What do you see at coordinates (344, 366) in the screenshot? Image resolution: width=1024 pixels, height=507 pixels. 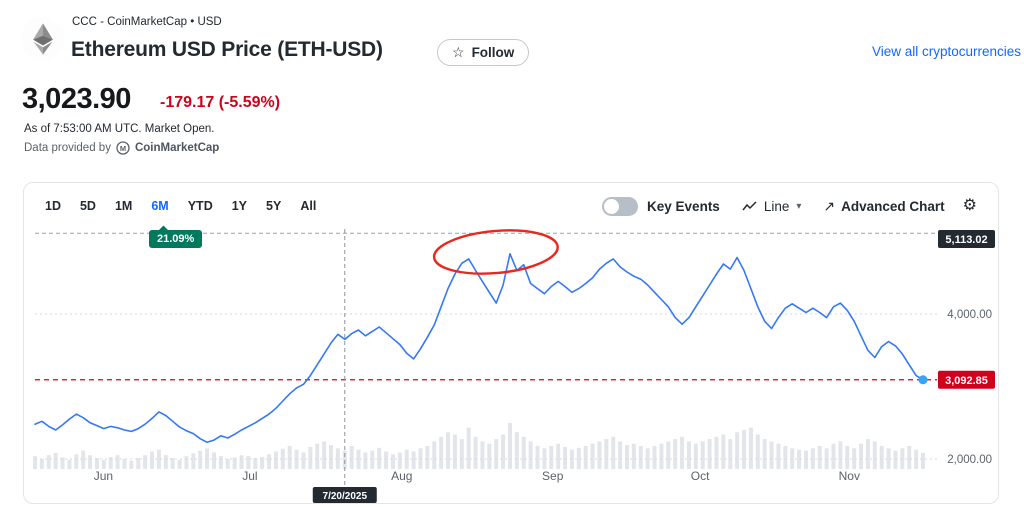 I see `event-date-marker: 7/20/2025` at bounding box center [344, 366].